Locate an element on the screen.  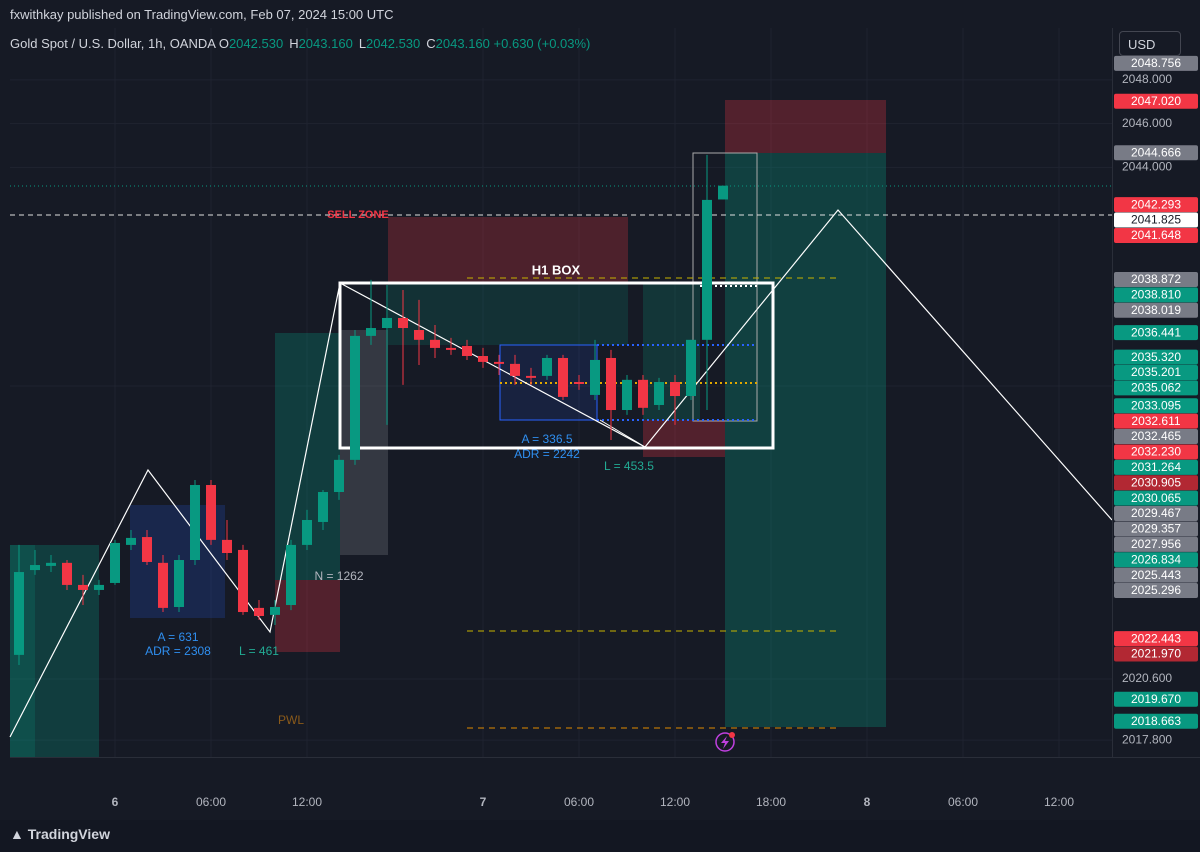
footer is located at coordinates (600, 836).